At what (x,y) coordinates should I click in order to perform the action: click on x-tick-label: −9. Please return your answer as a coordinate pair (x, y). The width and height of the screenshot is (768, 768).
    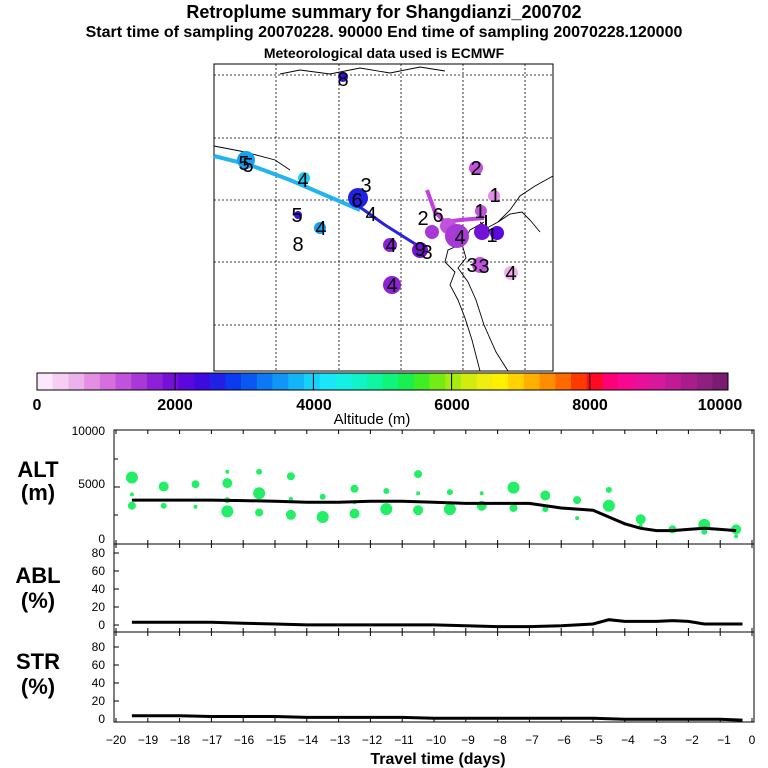
    Looking at the image, I should click on (468, 740).